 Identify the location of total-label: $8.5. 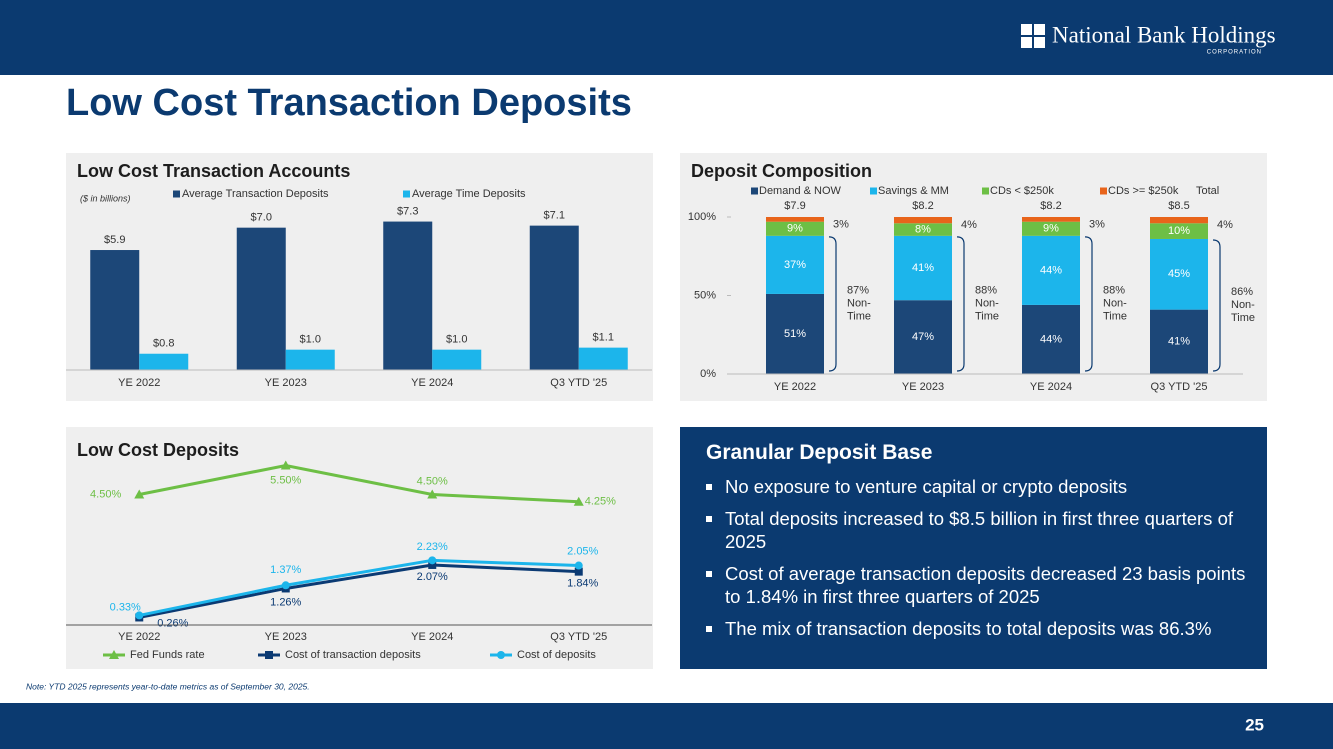
(1178, 206).